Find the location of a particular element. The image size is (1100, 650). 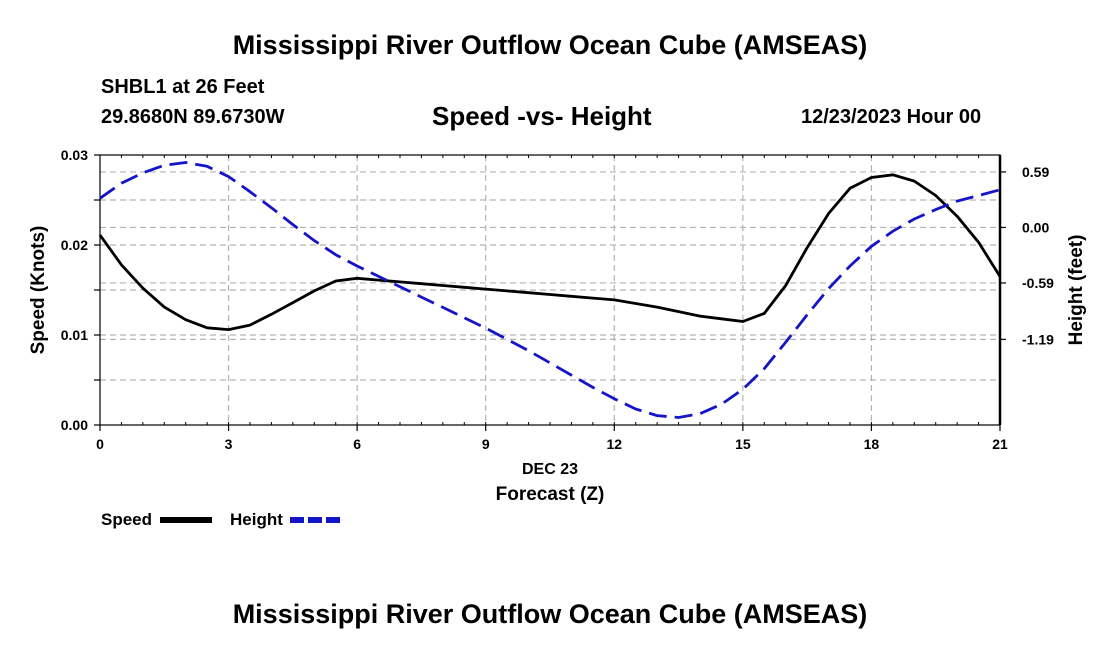

y-right-tick-label: -0.59 is located at coordinates (1038, 283).